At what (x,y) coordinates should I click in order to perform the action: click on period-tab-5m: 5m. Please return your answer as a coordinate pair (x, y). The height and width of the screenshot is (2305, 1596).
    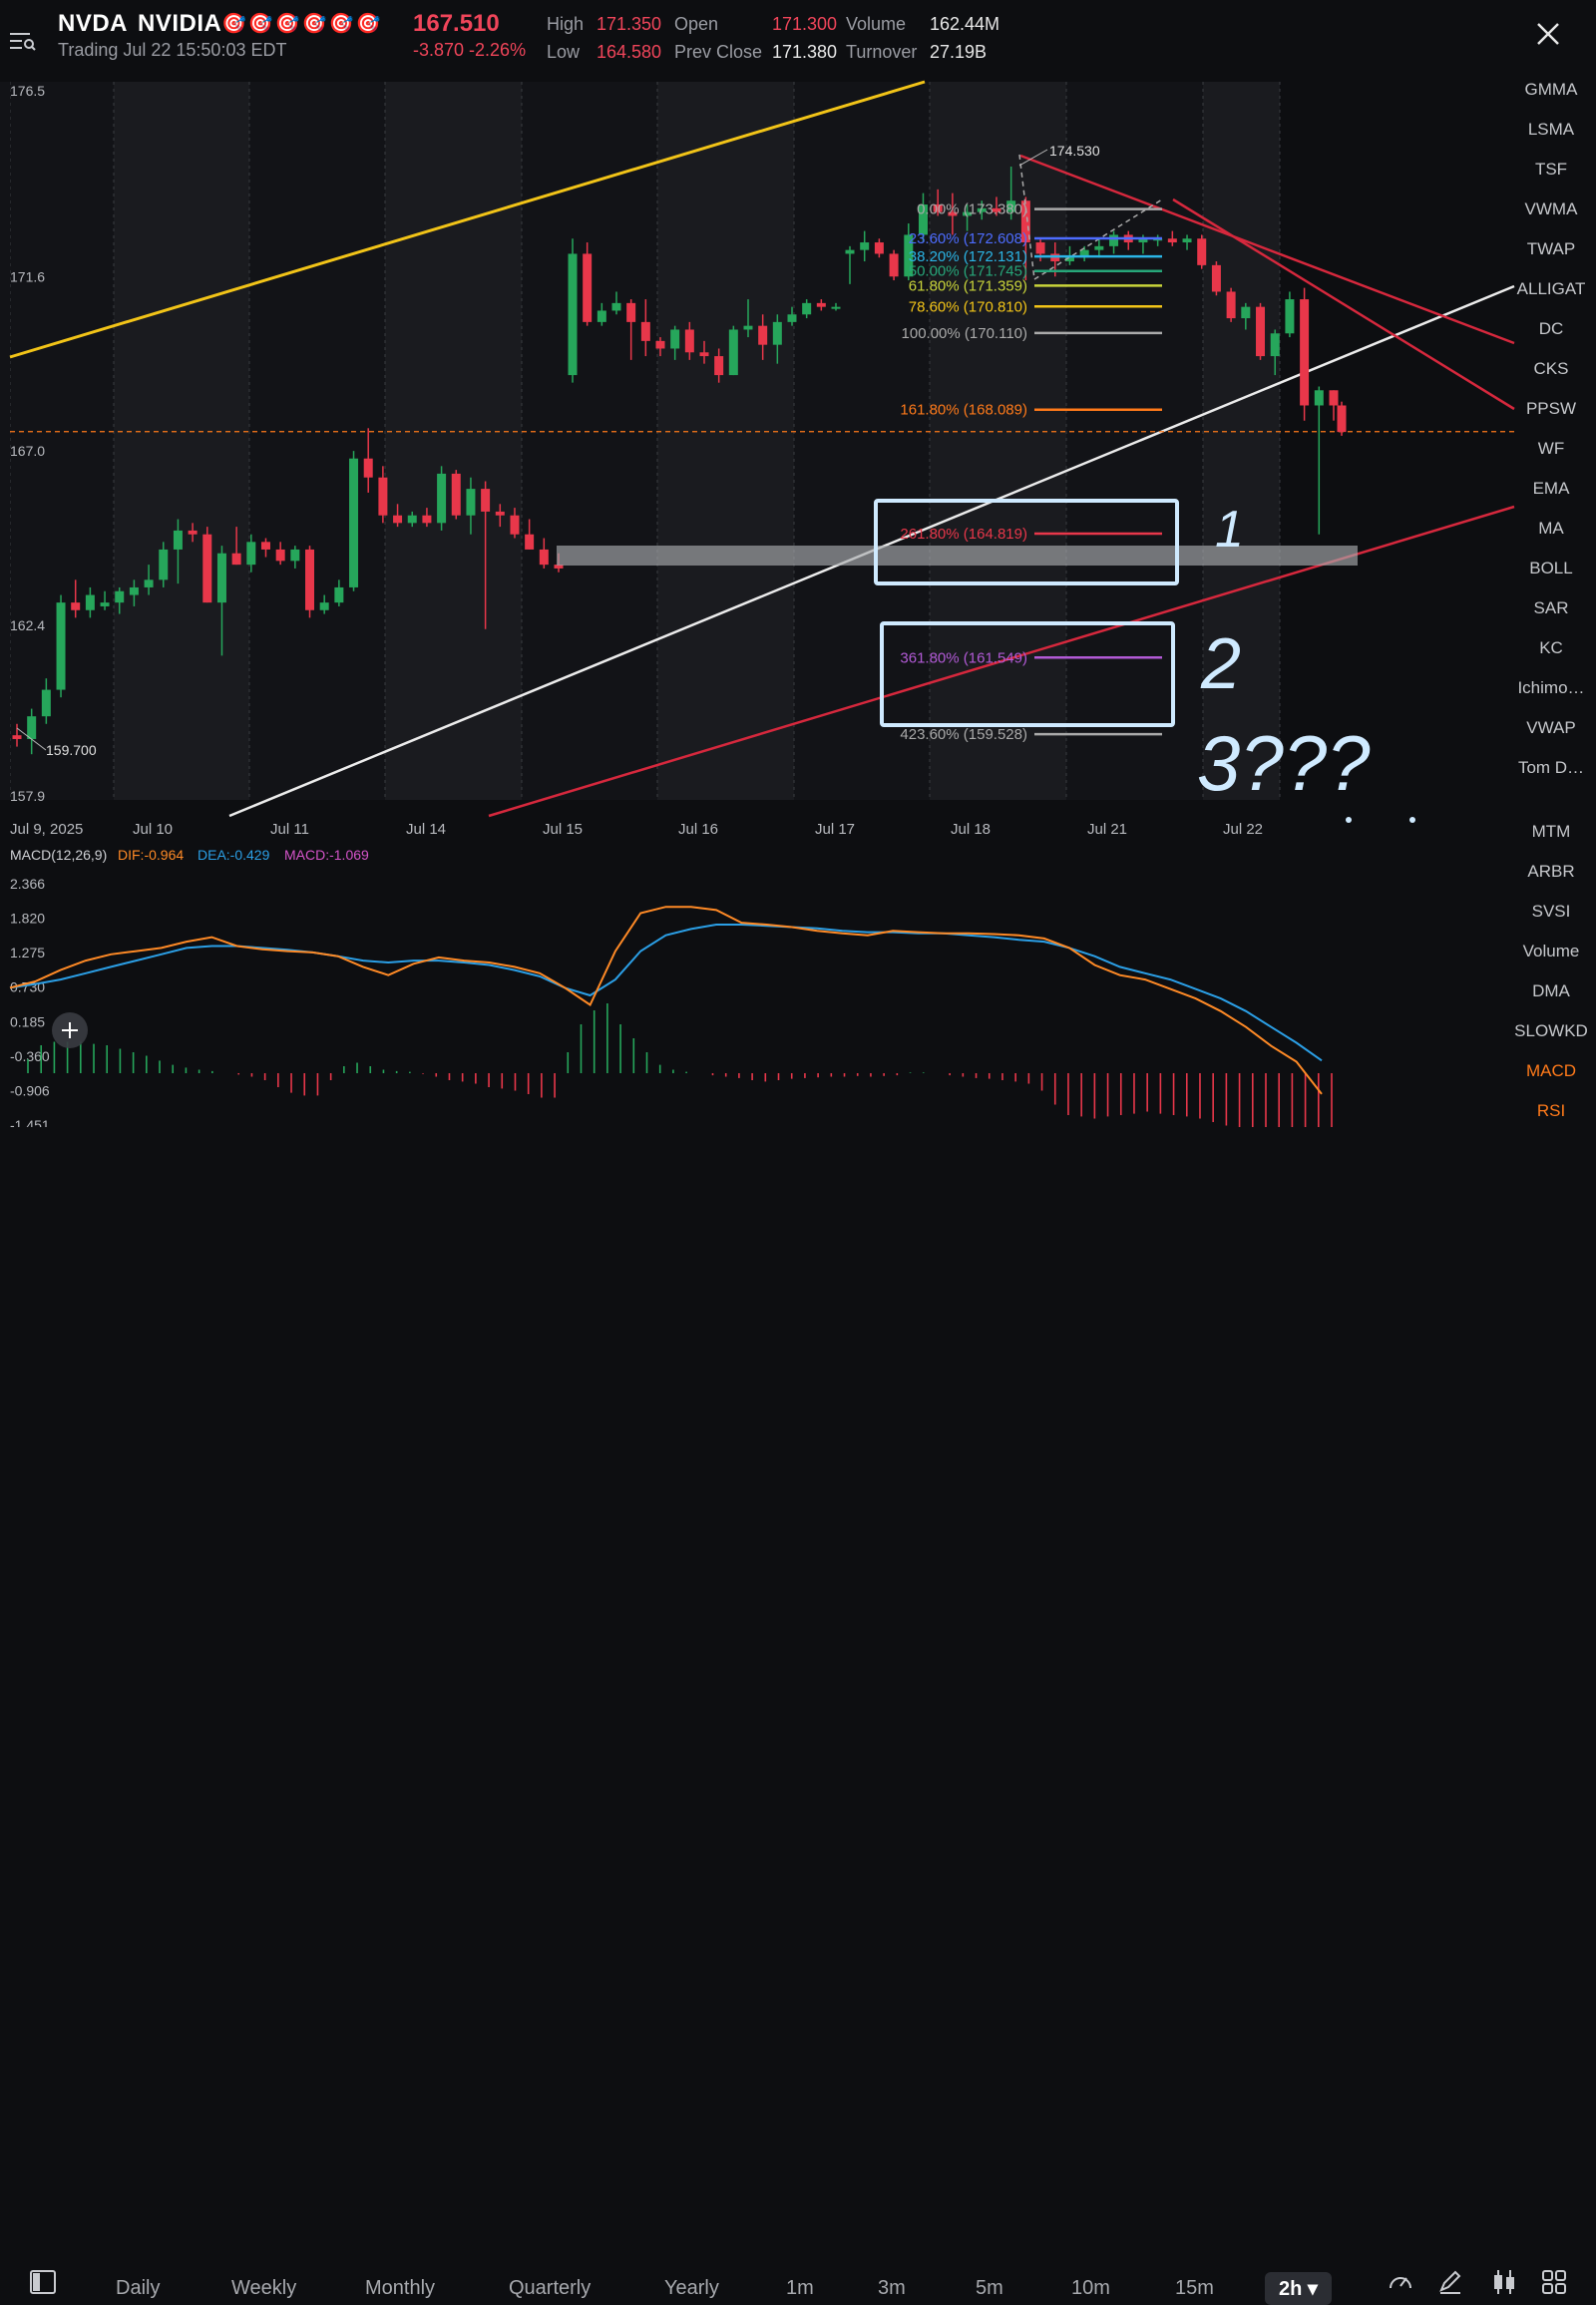
    Looking at the image, I should click on (989, 2288).